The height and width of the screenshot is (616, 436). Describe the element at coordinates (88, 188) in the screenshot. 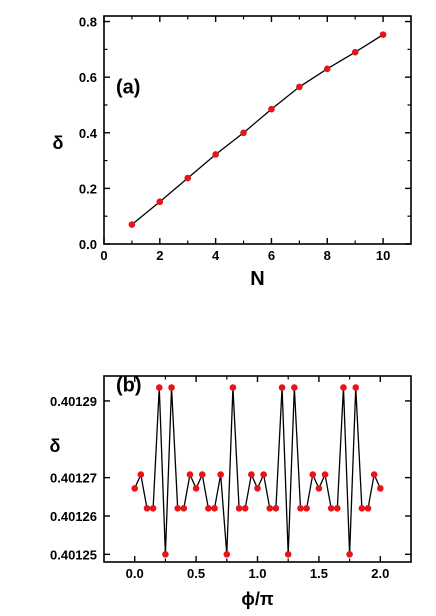

I see `y-tick-label-a: 0.2` at that location.